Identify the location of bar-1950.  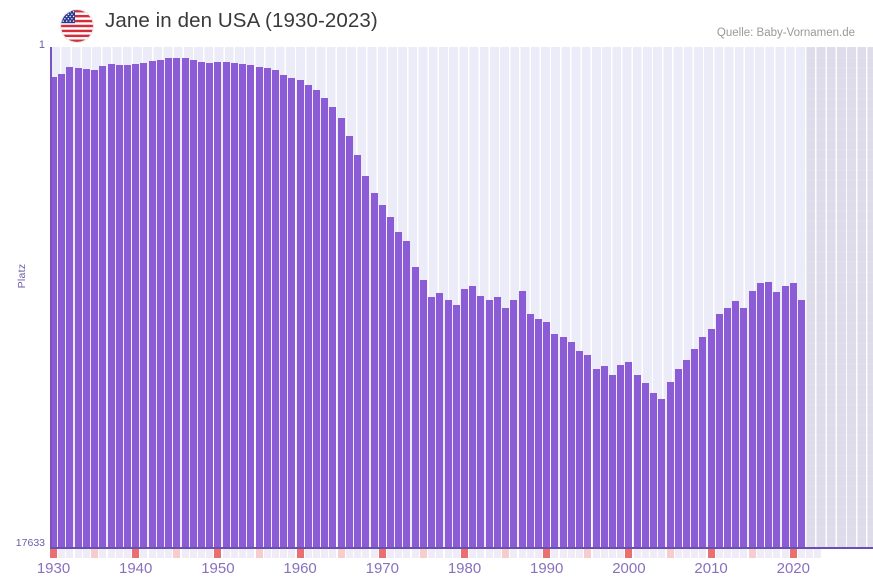
(218, 305).